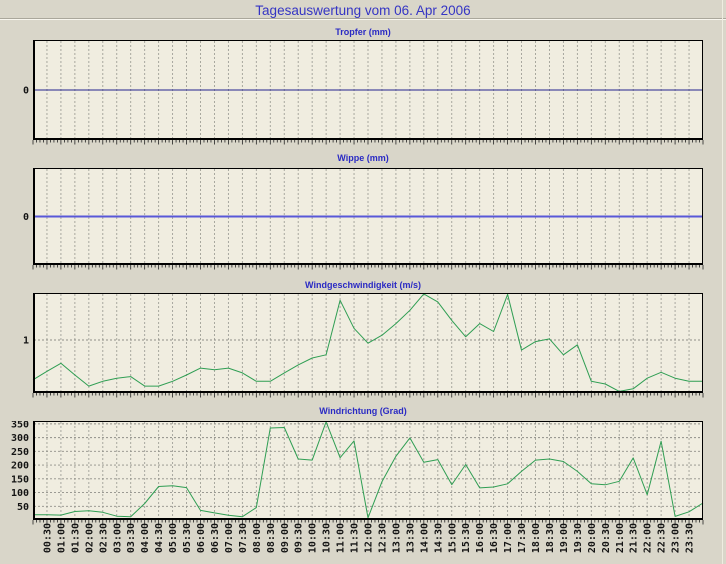 The width and height of the screenshot is (726, 564). Describe the element at coordinates (61, 538) in the screenshot. I see `time-label: 01:00` at that location.